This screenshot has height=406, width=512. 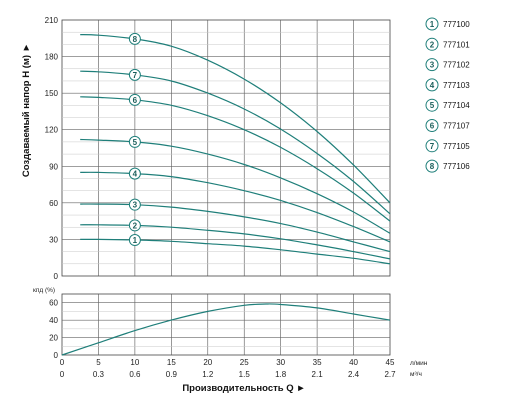 I want to click on efficiency-y-axis-ticks: 0 20 40 60, so click(x=53, y=329).